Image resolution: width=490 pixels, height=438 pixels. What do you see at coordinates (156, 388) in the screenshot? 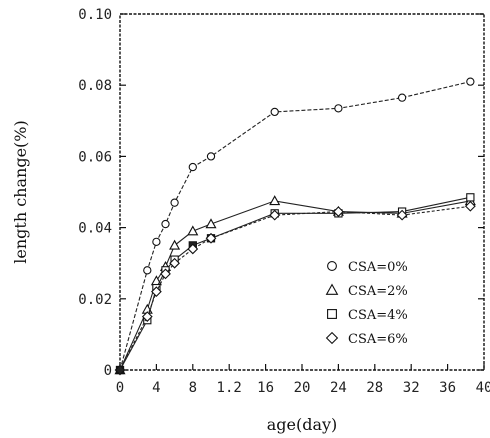
I see `x-tick-label: 4` at bounding box center [156, 388].